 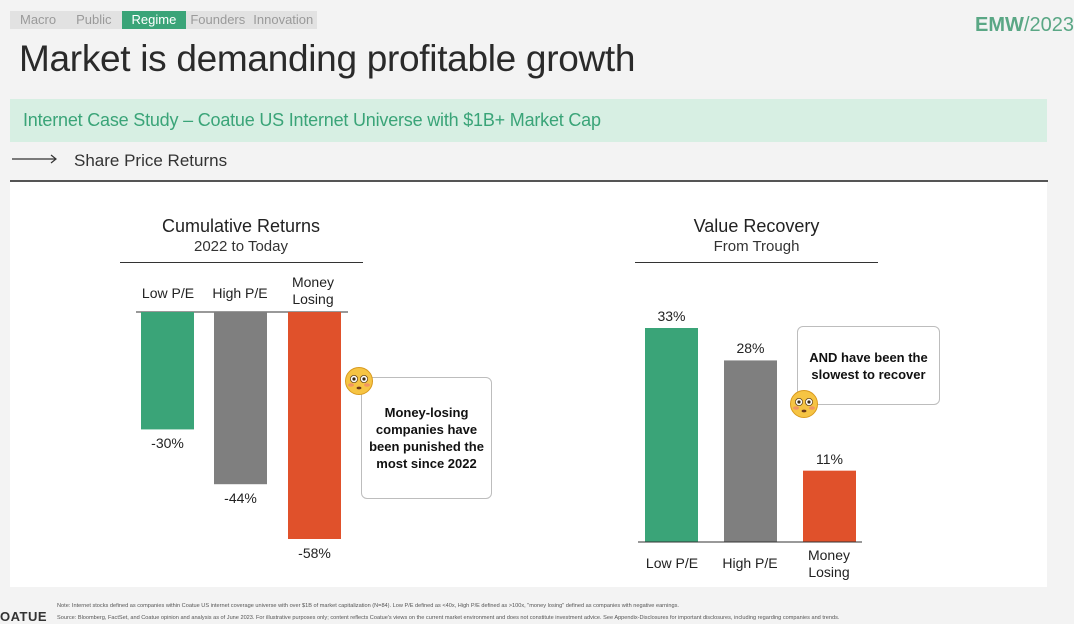 I want to click on page-title: Market is demanding profitable growth, so click(x=327, y=58).